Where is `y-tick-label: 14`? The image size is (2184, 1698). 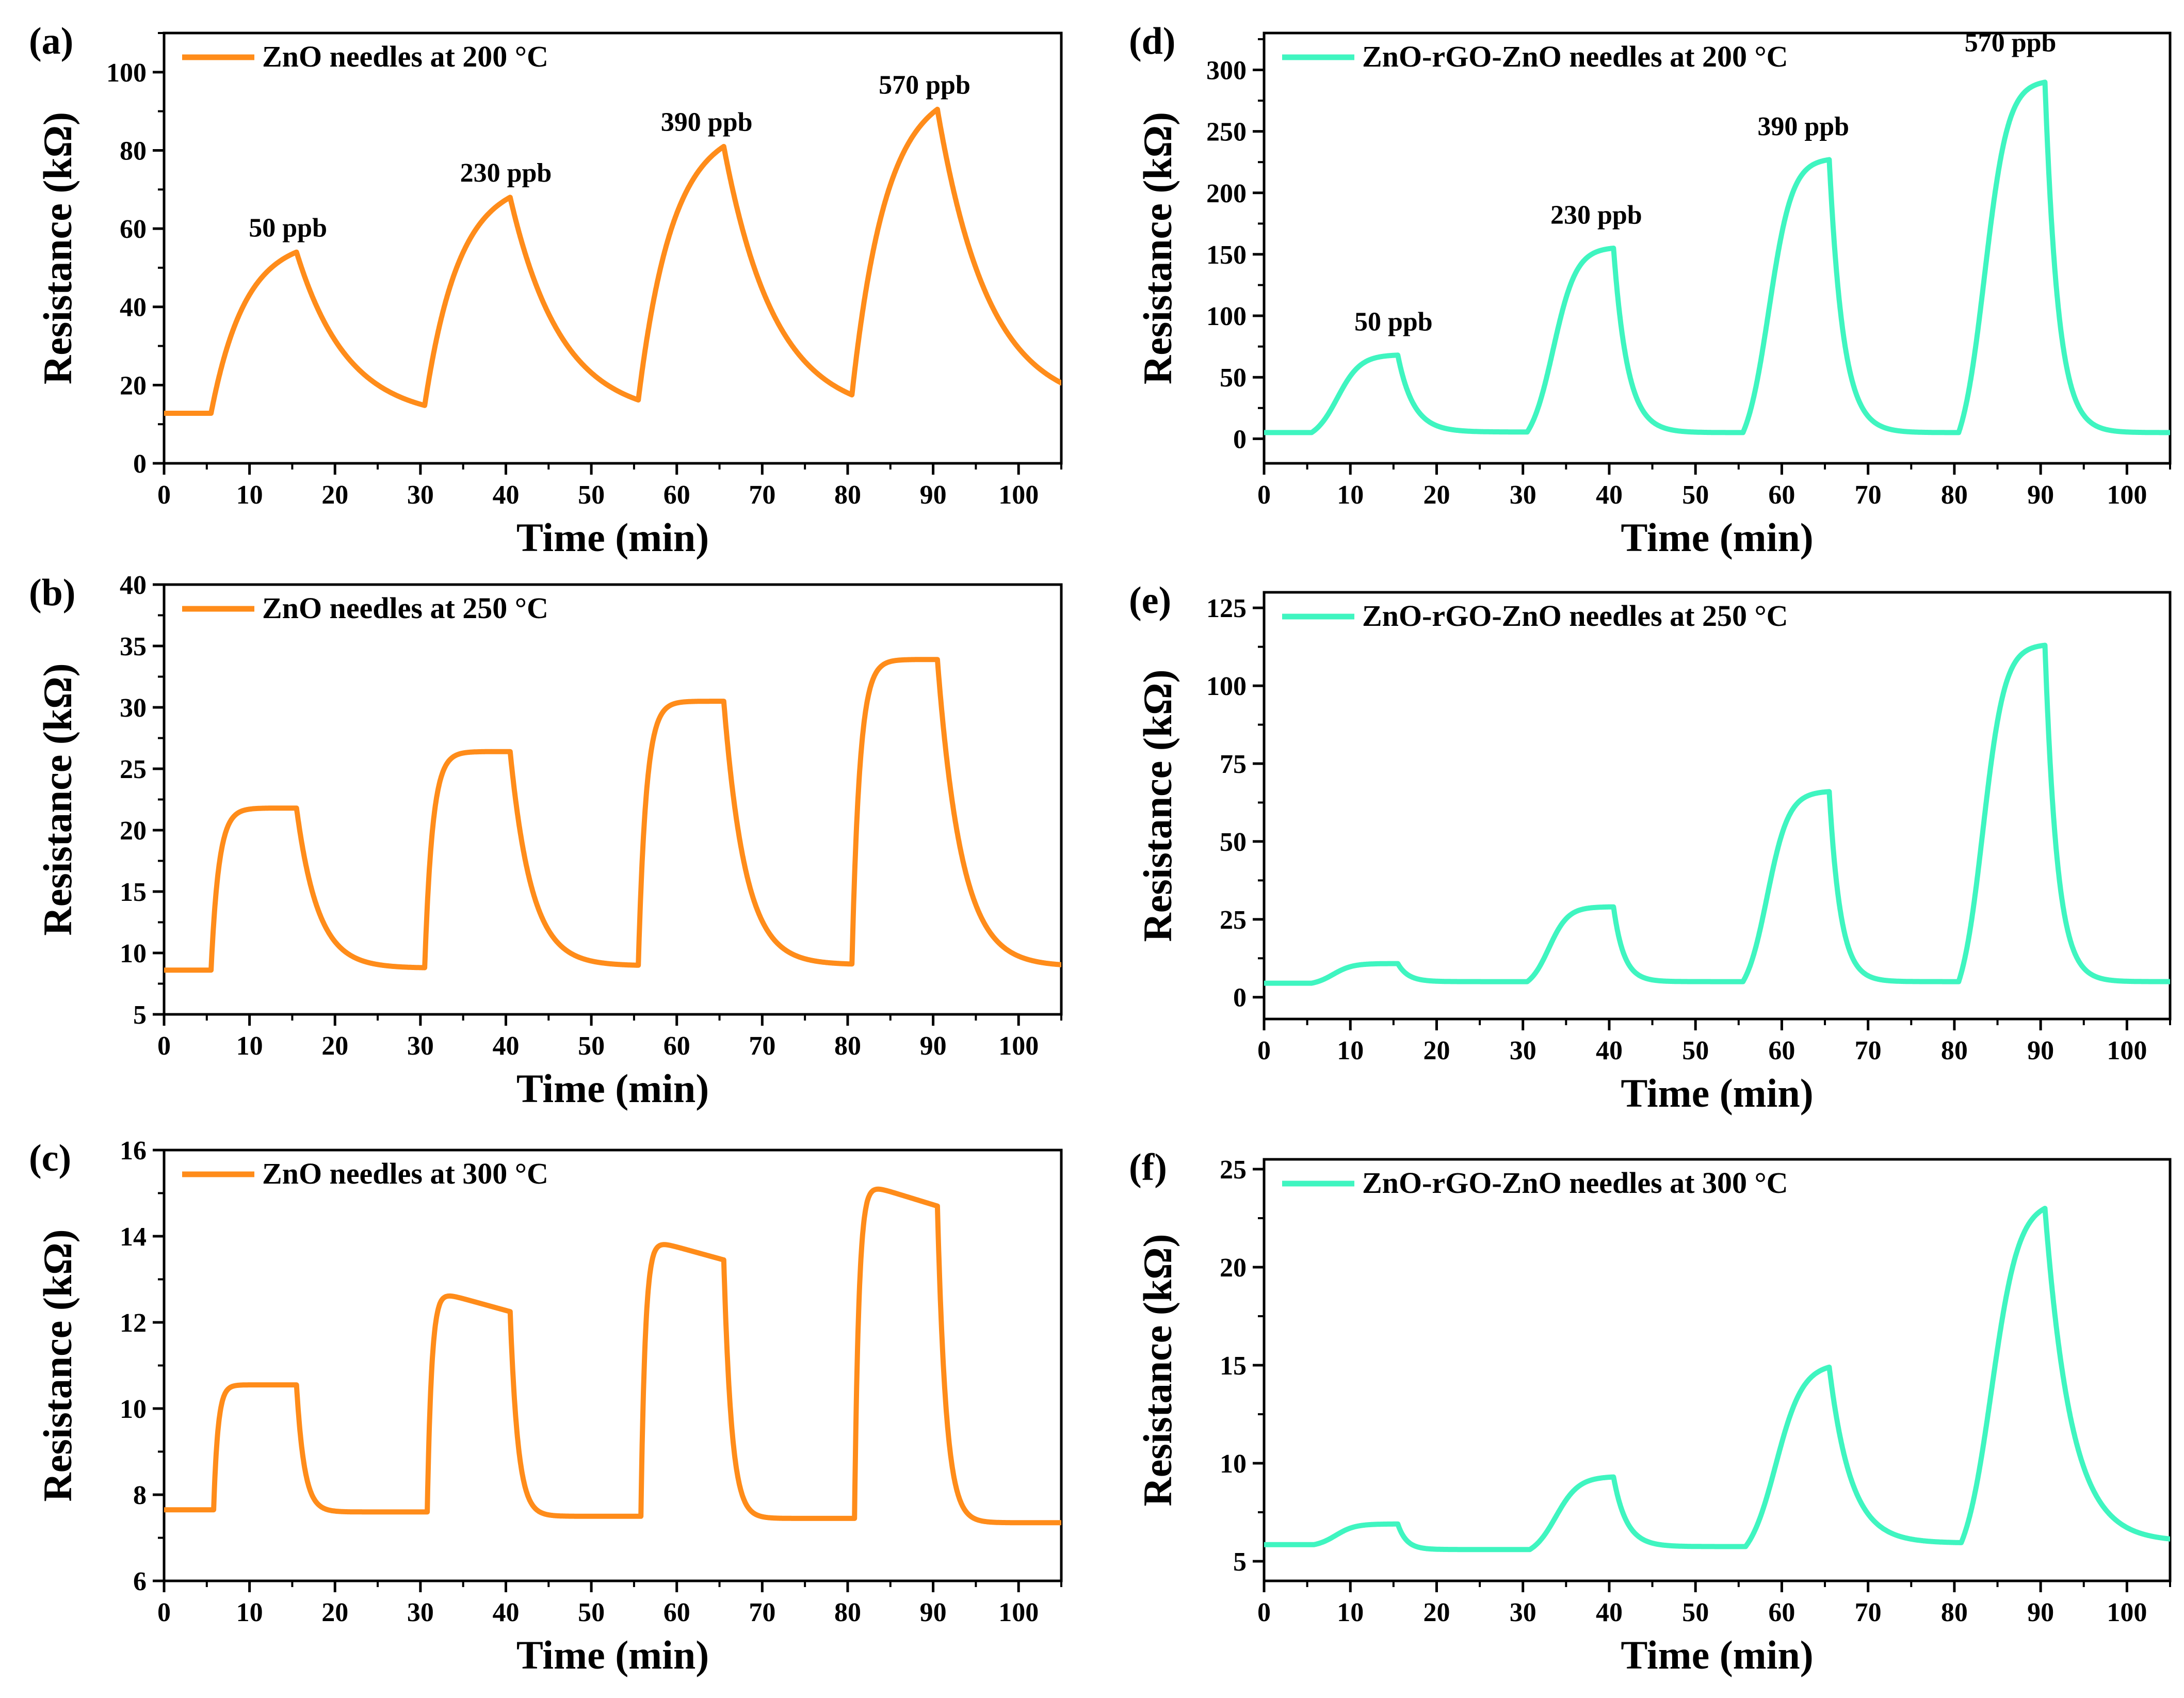
y-tick-label: 14 is located at coordinates (133, 1237).